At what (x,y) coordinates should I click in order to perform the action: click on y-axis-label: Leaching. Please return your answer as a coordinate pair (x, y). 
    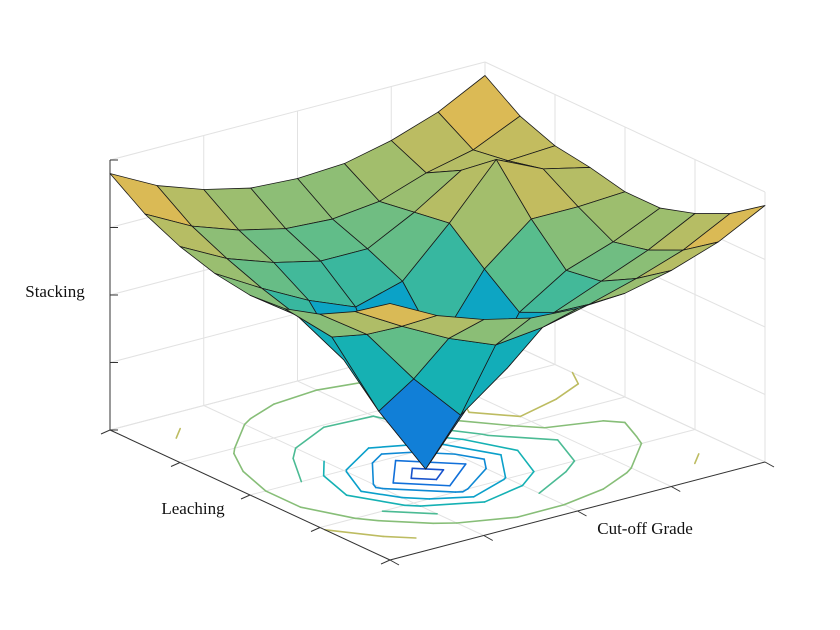
    Looking at the image, I should click on (193, 508).